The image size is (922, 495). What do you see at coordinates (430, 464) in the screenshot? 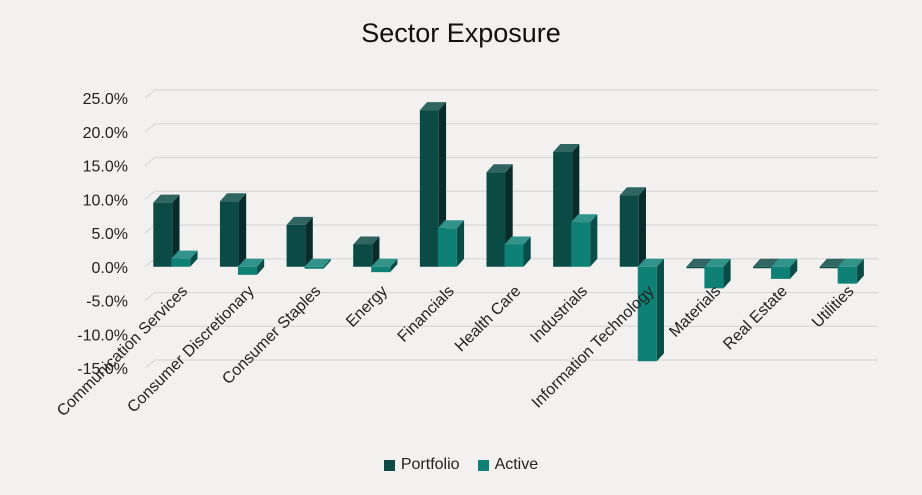
I see `legend-label: Portfolio` at bounding box center [430, 464].